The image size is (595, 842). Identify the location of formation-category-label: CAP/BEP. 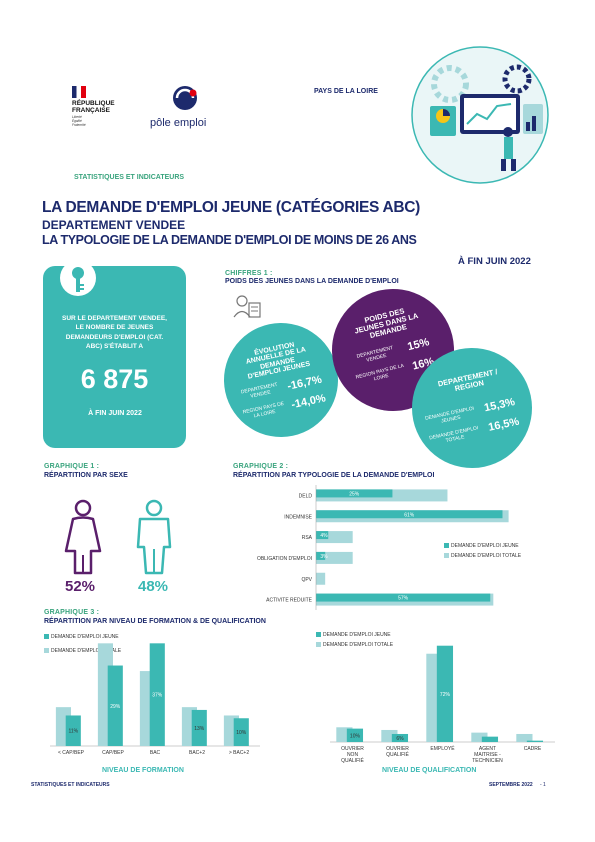
(113, 753).